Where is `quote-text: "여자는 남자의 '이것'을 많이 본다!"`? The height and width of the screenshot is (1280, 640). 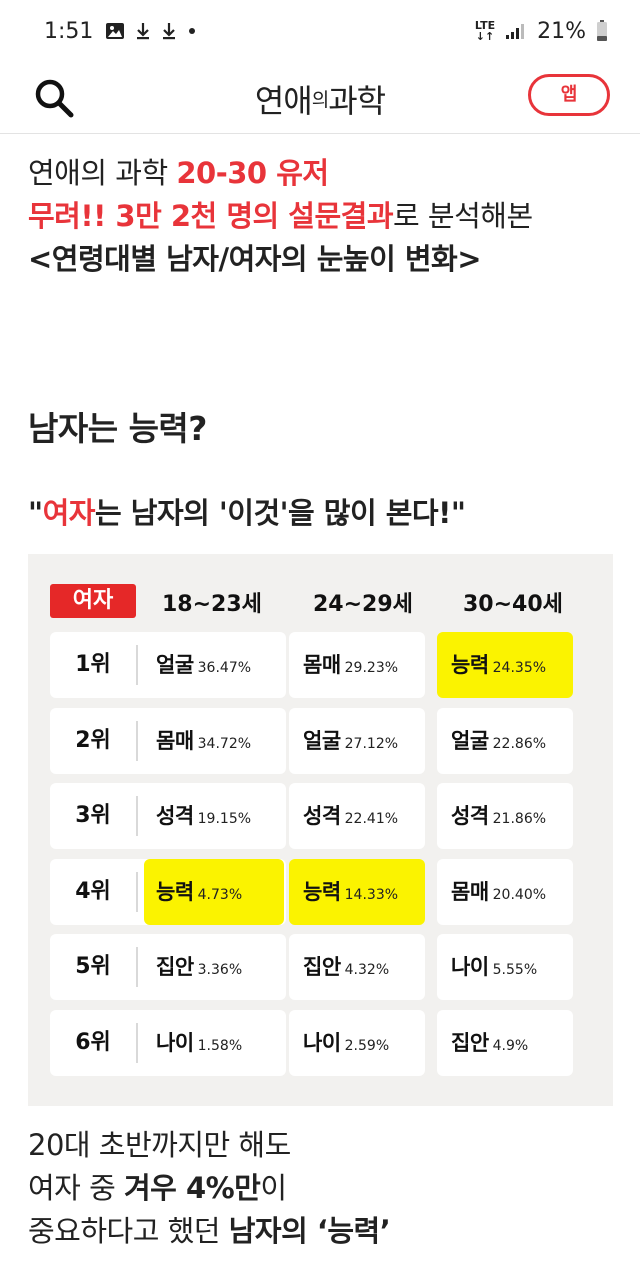
quote-text: "여자는 남자의 '이것'을 많이 본다!" is located at coordinates (247, 513).